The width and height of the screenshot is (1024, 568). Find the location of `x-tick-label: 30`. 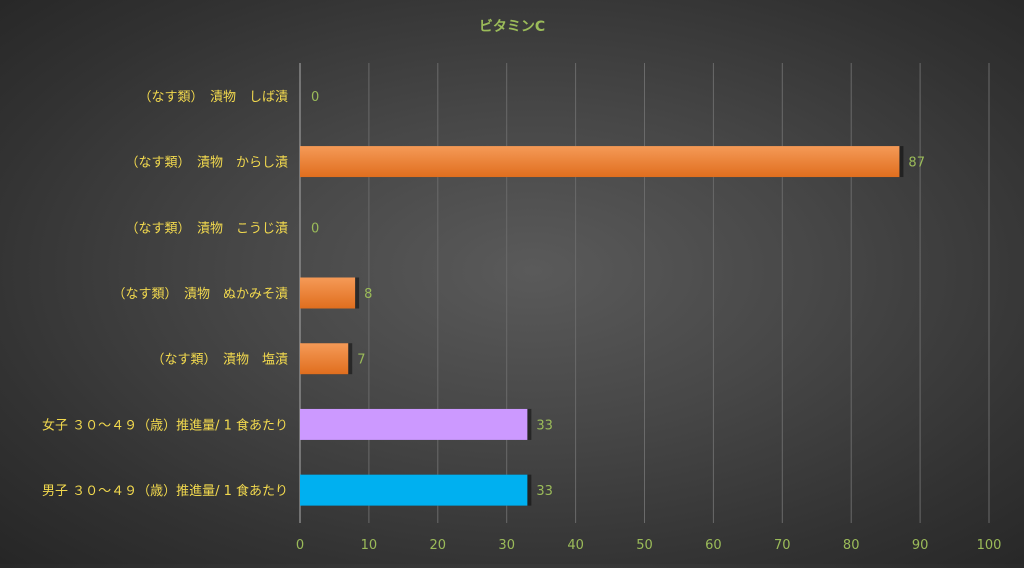

x-tick-label: 30 is located at coordinates (506, 545).